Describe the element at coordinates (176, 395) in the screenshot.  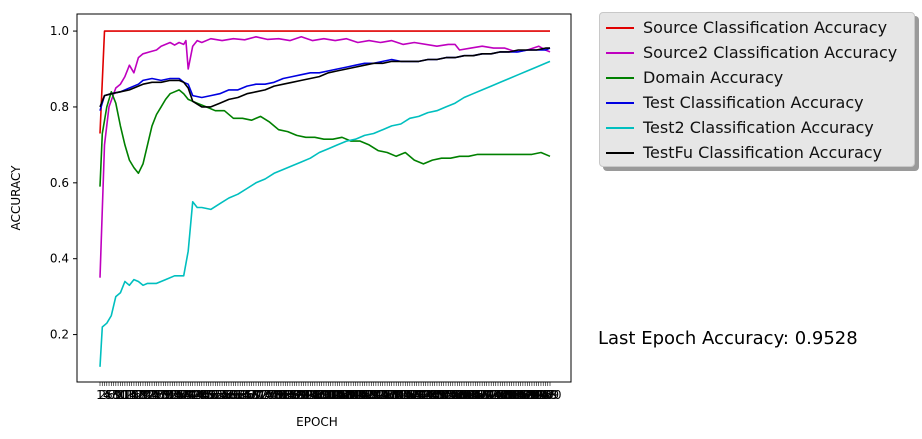
I see `x-tick-label: 35` at that location.